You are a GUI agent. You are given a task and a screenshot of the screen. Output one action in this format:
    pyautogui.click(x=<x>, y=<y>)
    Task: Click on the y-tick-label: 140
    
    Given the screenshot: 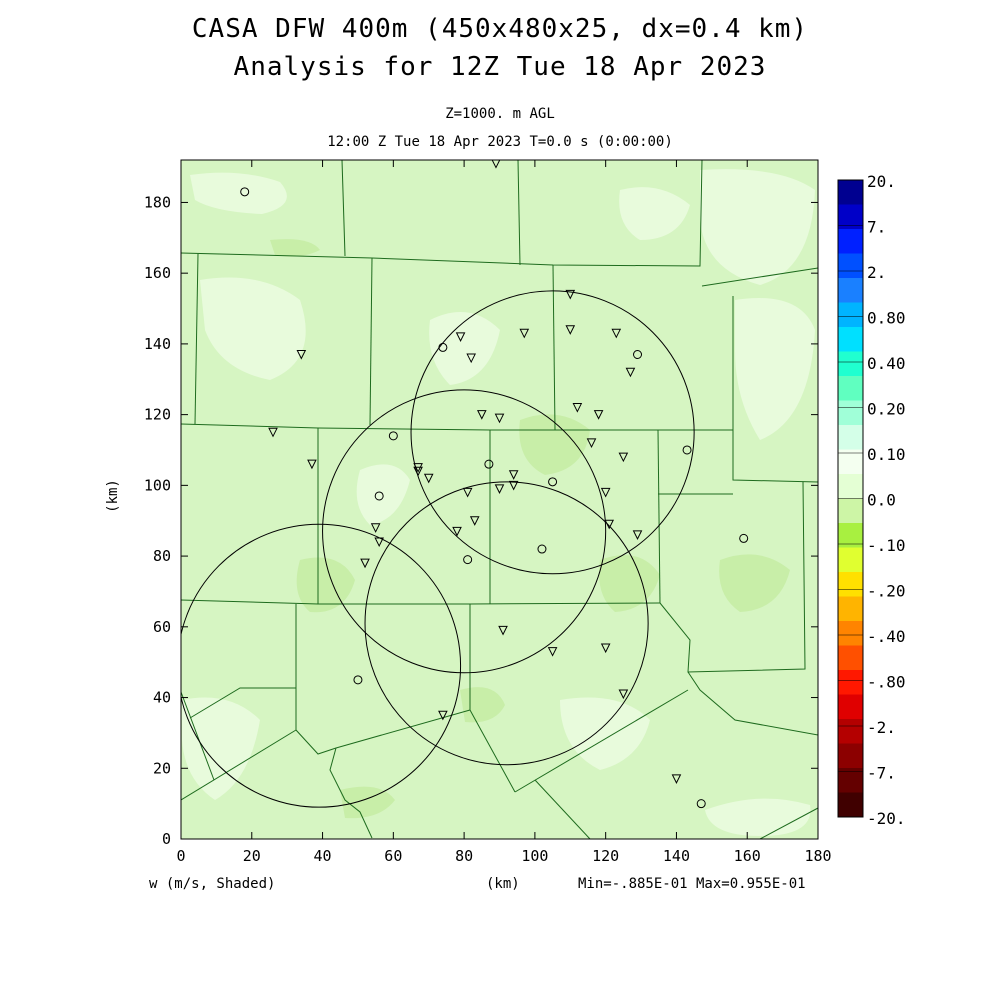 What is the action you would take?
    pyautogui.click(x=157, y=344)
    